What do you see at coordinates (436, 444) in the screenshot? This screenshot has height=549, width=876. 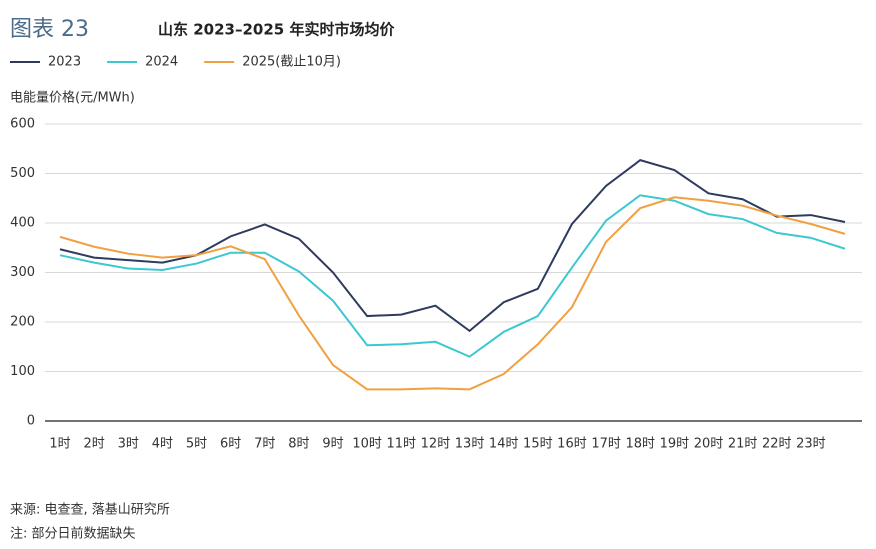 I see `x-tick-label: 12时` at bounding box center [436, 444].